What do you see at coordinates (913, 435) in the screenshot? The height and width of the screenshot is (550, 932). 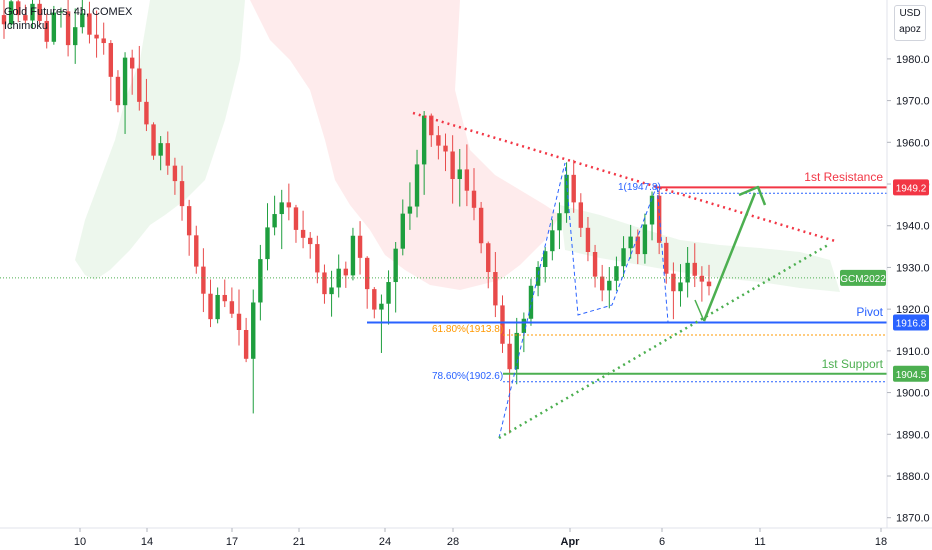 I see `price-tick-label: 1890.0` at bounding box center [913, 435].